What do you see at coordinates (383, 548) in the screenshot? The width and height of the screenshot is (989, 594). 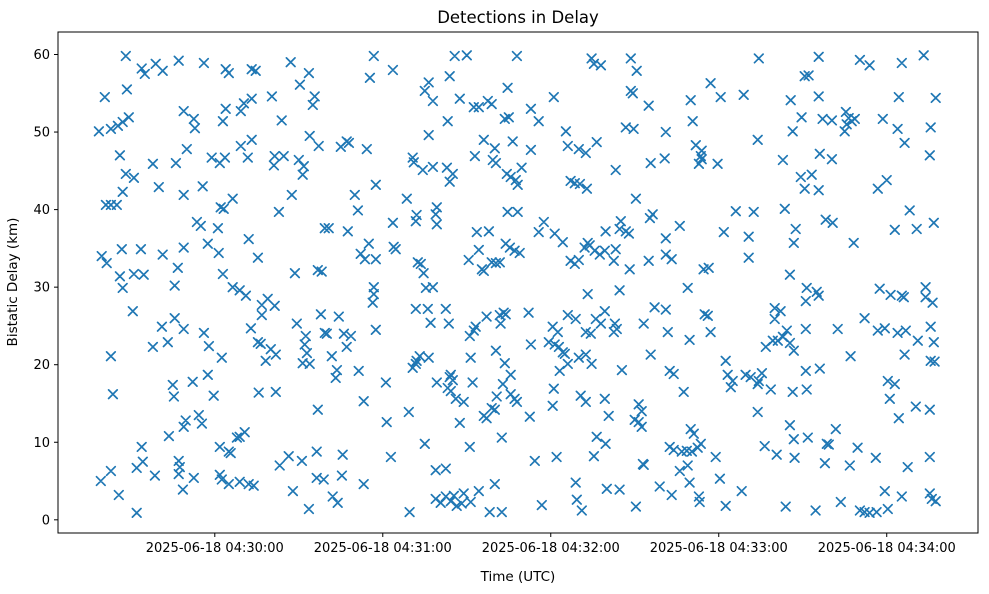 I see `x-tick-label: 2025-06-18 04:31:00` at bounding box center [383, 548].